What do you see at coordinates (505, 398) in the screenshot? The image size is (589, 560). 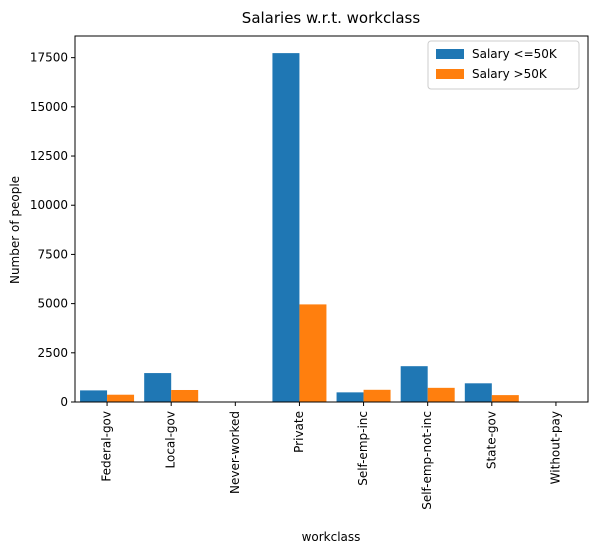 I see `bar-gt50k-state-gov` at bounding box center [505, 398].